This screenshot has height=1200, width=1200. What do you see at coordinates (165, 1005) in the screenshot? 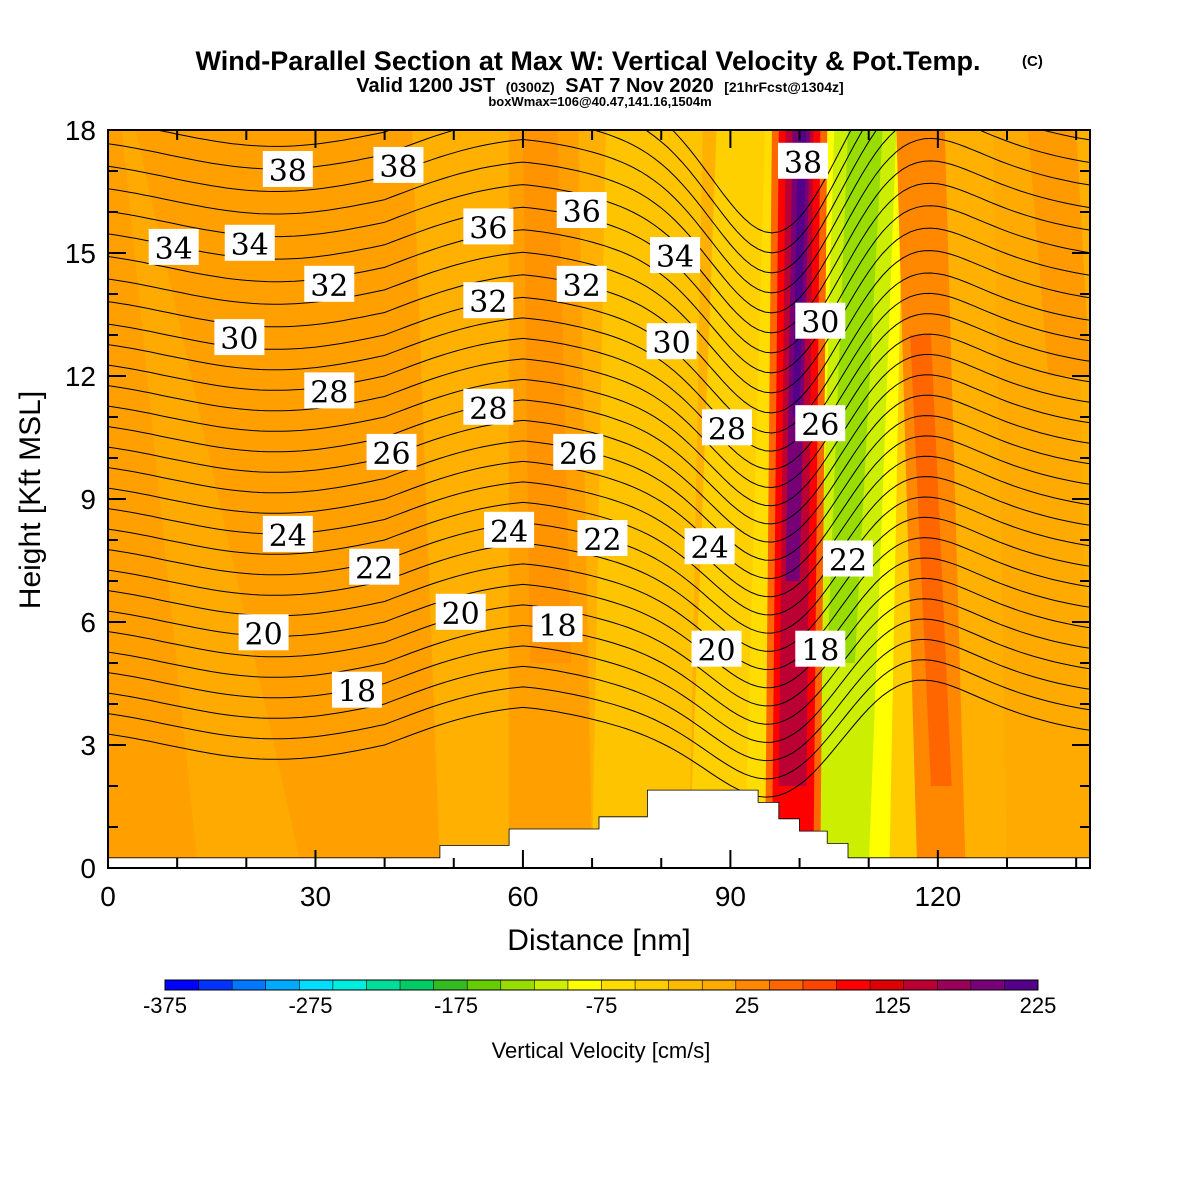
I see `colorbar-tick-label: -375` at bounding box center [165, 1005].